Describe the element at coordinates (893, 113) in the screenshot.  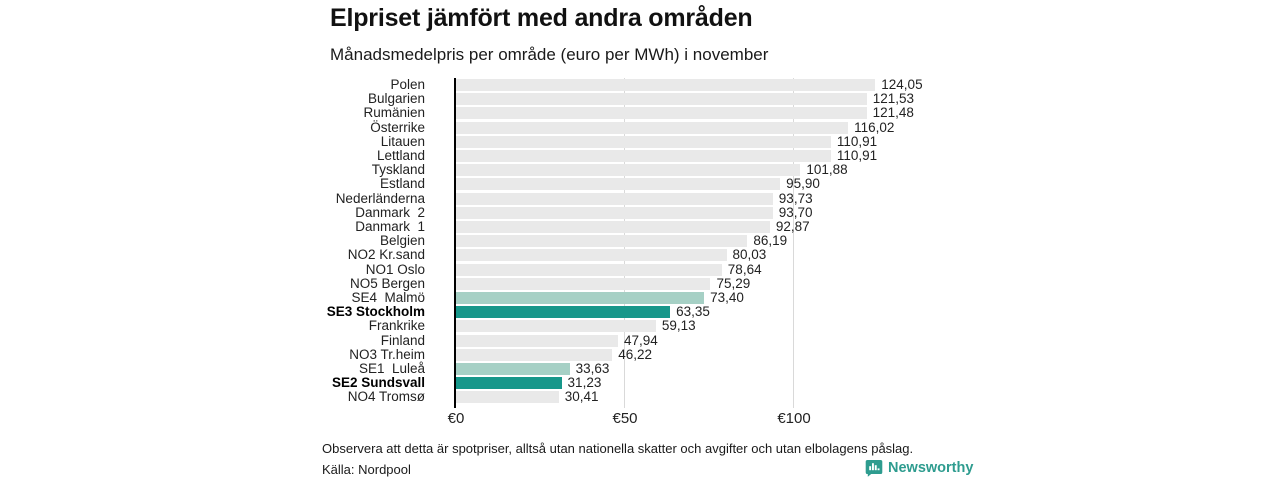
I see `bar-value: 121,48` at that location.